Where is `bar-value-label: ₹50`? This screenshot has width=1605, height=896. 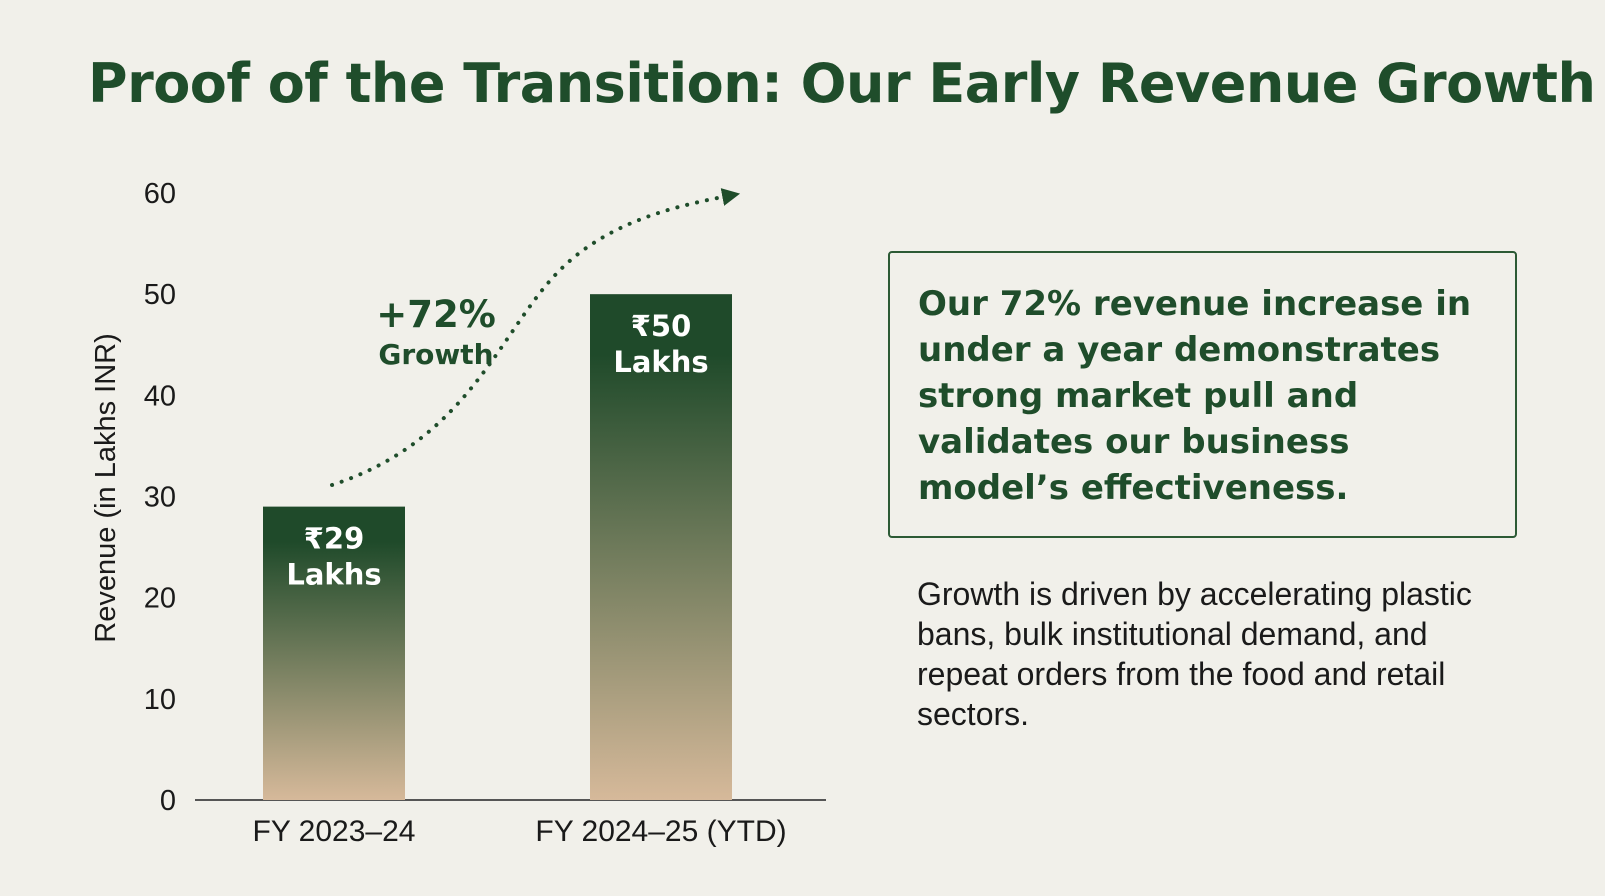 bar-value-label: ₹50 is located at coordinates (661, 326).